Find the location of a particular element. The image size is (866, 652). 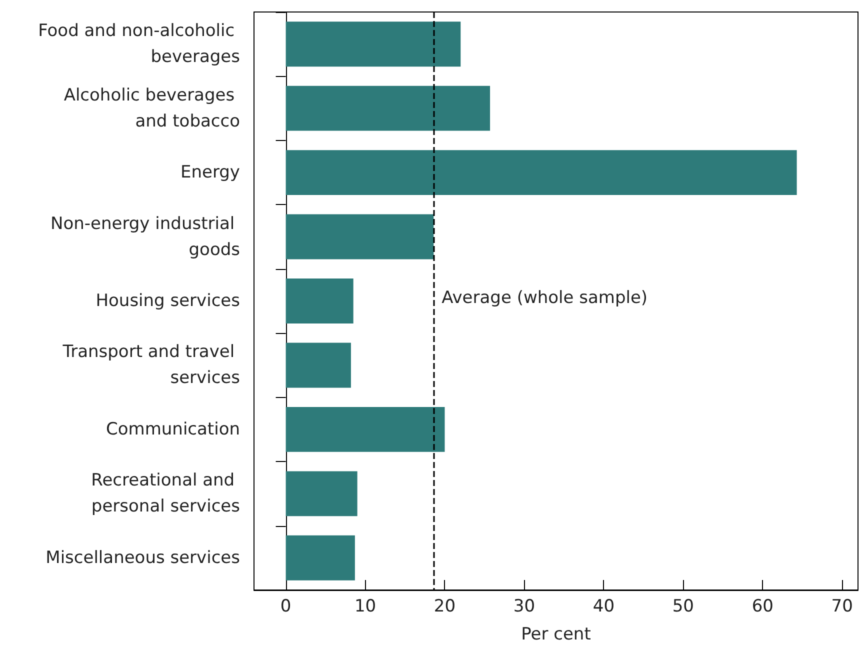

x-tick-label: 40 is located at coordinates (603, 606).